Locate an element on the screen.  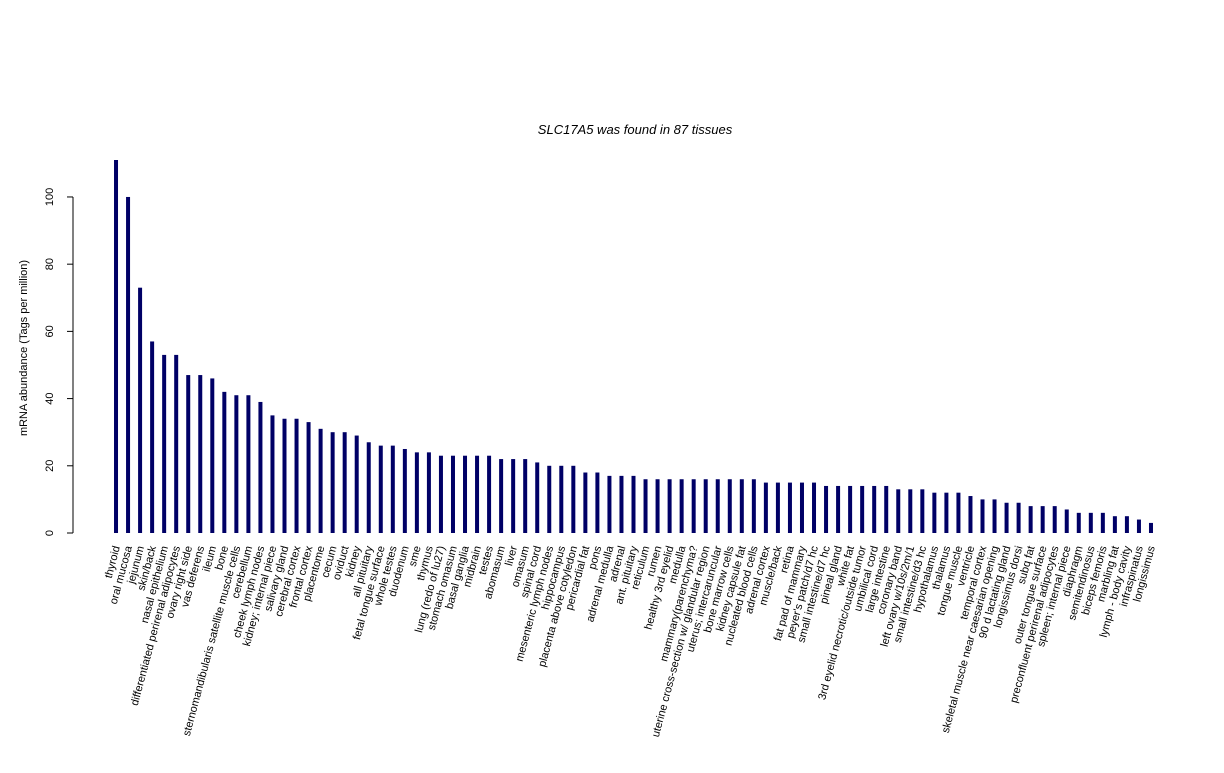
y-tick-label: 80 is located at coordinates (50, 264).